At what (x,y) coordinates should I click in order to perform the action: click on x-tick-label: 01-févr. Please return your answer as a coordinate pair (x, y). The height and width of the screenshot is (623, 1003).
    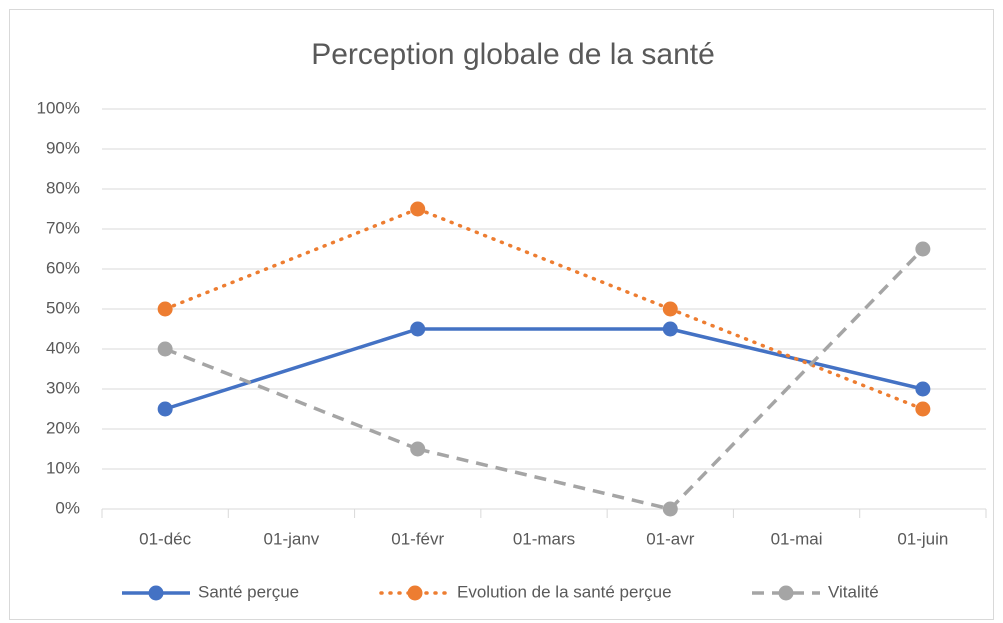
    Looking at the image, I should click on (417, 538).